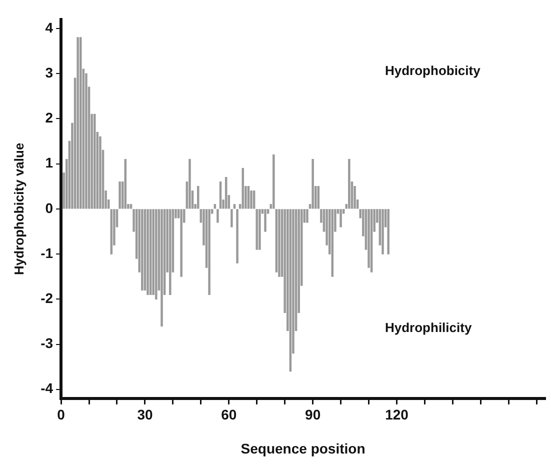 Image resolution: width=551 pixels, height=470 pixels. What do you see at coordinates (49, 162) in the screenshot?
I see `y-tick-label: 1` at bounding box center [49, 162].